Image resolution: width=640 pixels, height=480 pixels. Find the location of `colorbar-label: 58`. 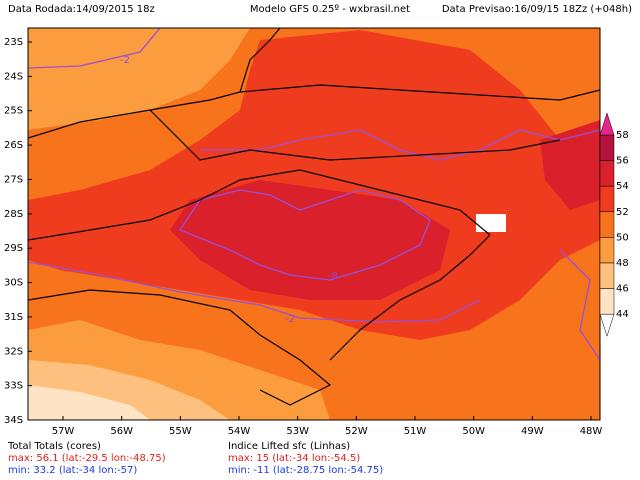

colorbar-label: 58 is located at coordinates (622, 135).